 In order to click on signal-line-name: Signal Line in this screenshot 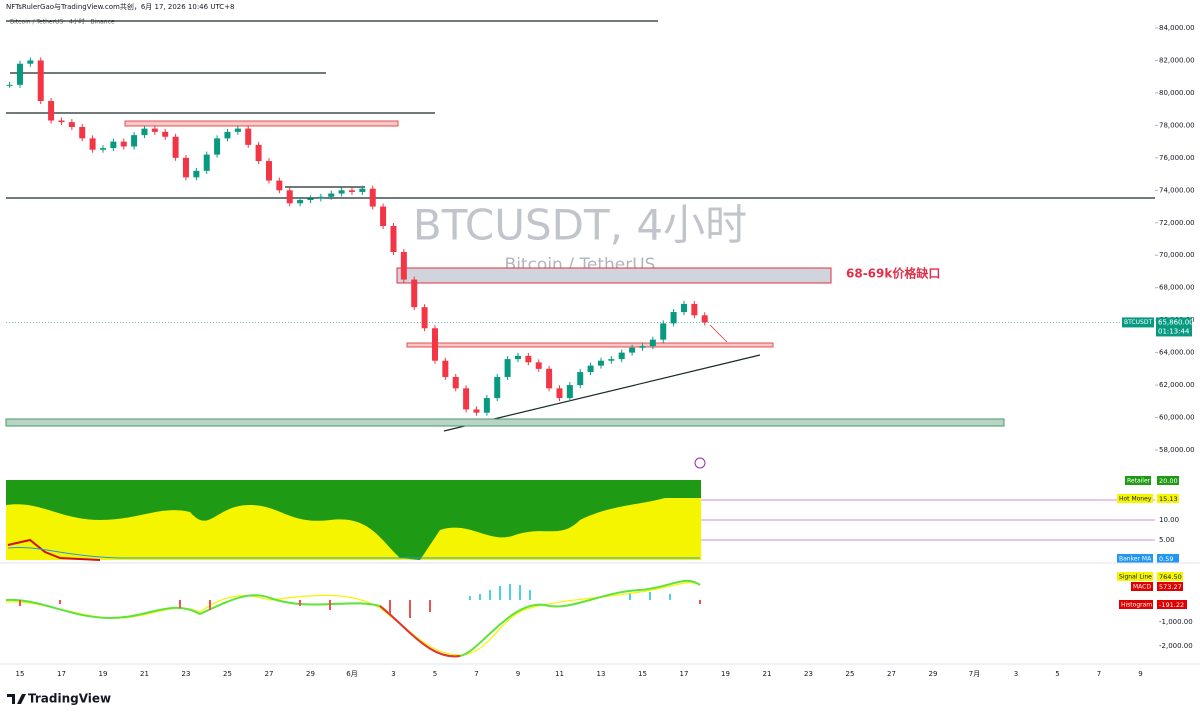, I will do `click(1135, 577)`.